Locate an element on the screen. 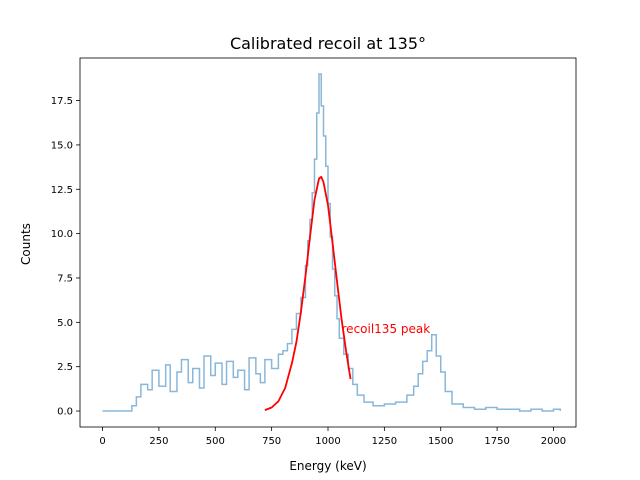  gaussian-fit-line is located at coordinates (308, 293).